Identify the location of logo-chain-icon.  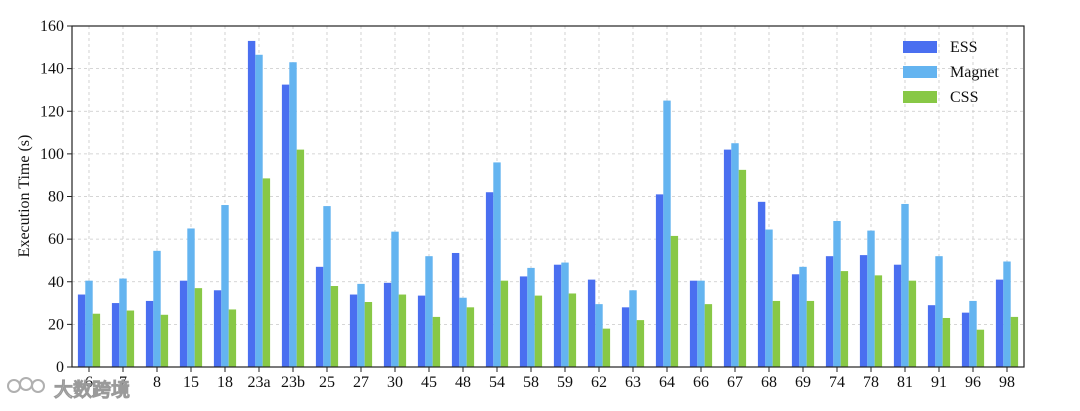
(26, 385).